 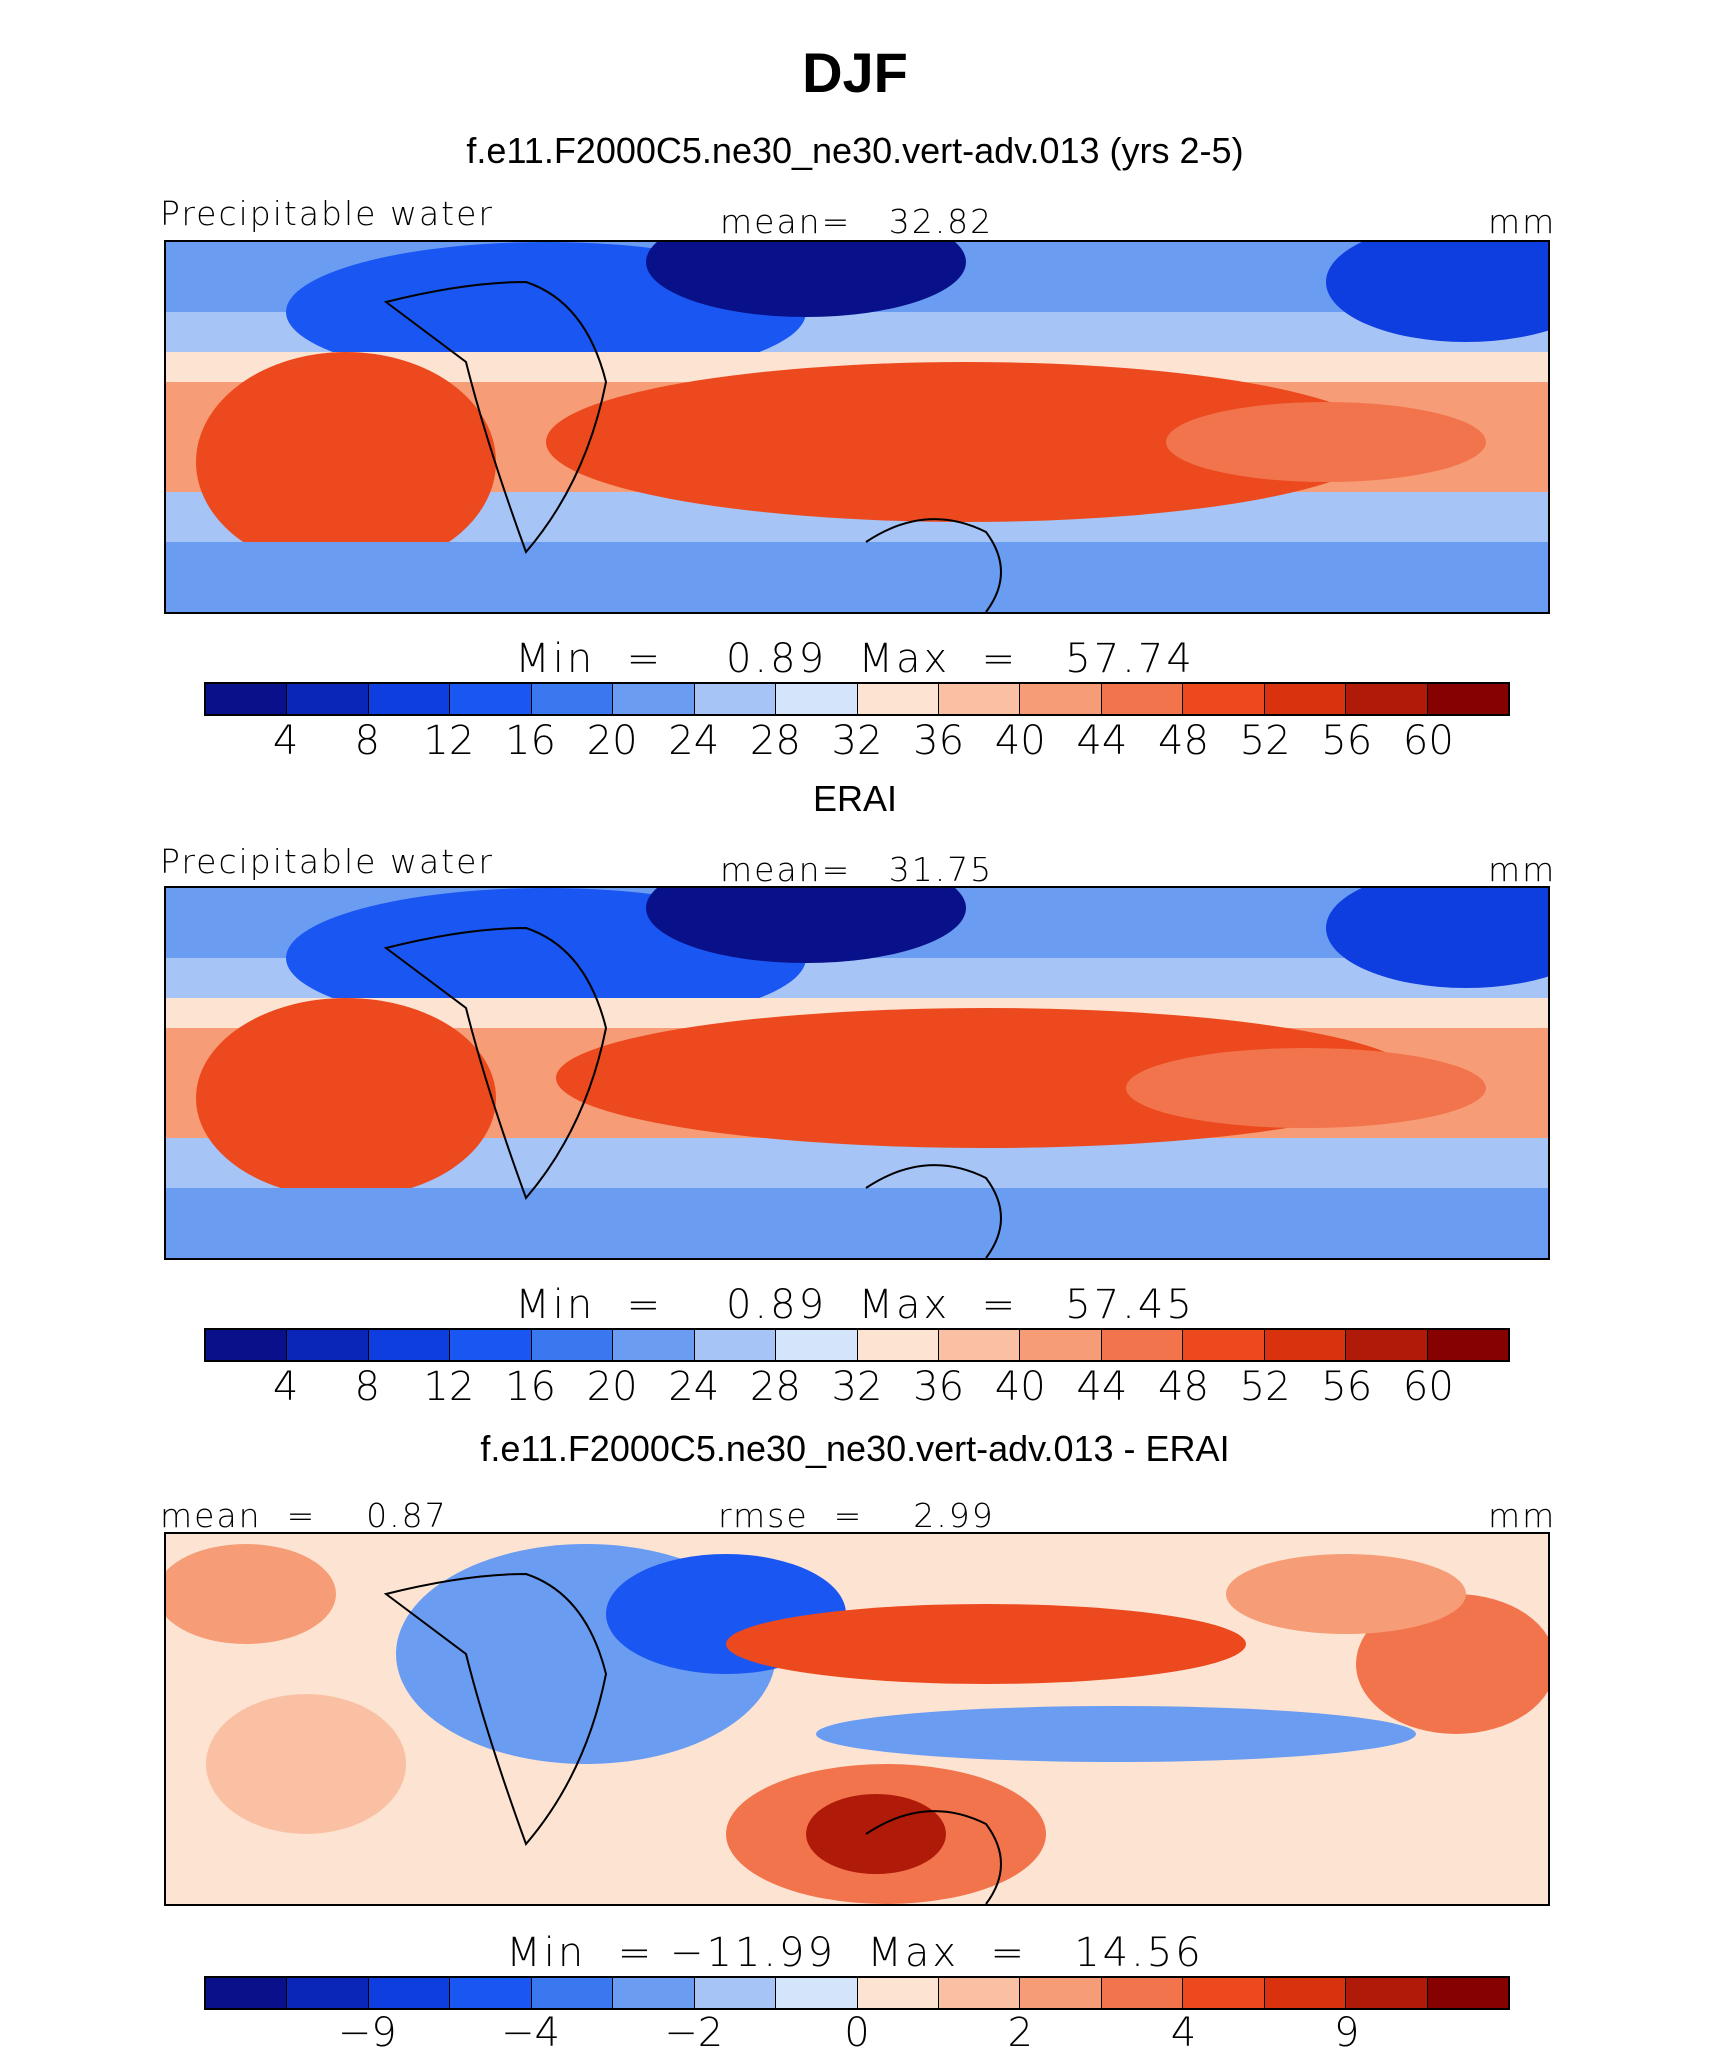 What do you see at coordinates (327, 861) in the screenshot?
I see `panel-2-variable-label: Precipitable water` at bounding box center [327, 861].